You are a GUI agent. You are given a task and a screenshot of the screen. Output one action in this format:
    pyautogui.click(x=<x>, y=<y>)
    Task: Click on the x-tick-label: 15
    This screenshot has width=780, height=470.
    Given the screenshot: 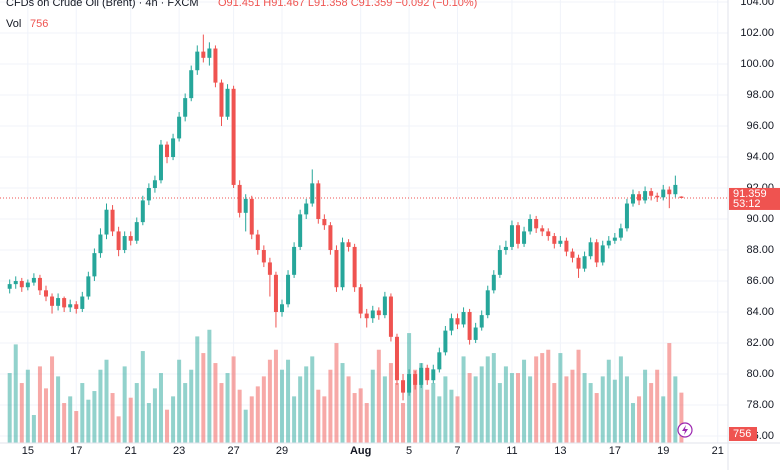 What is the action you would take?
    pyautogui.click(x=28, y=451)
    